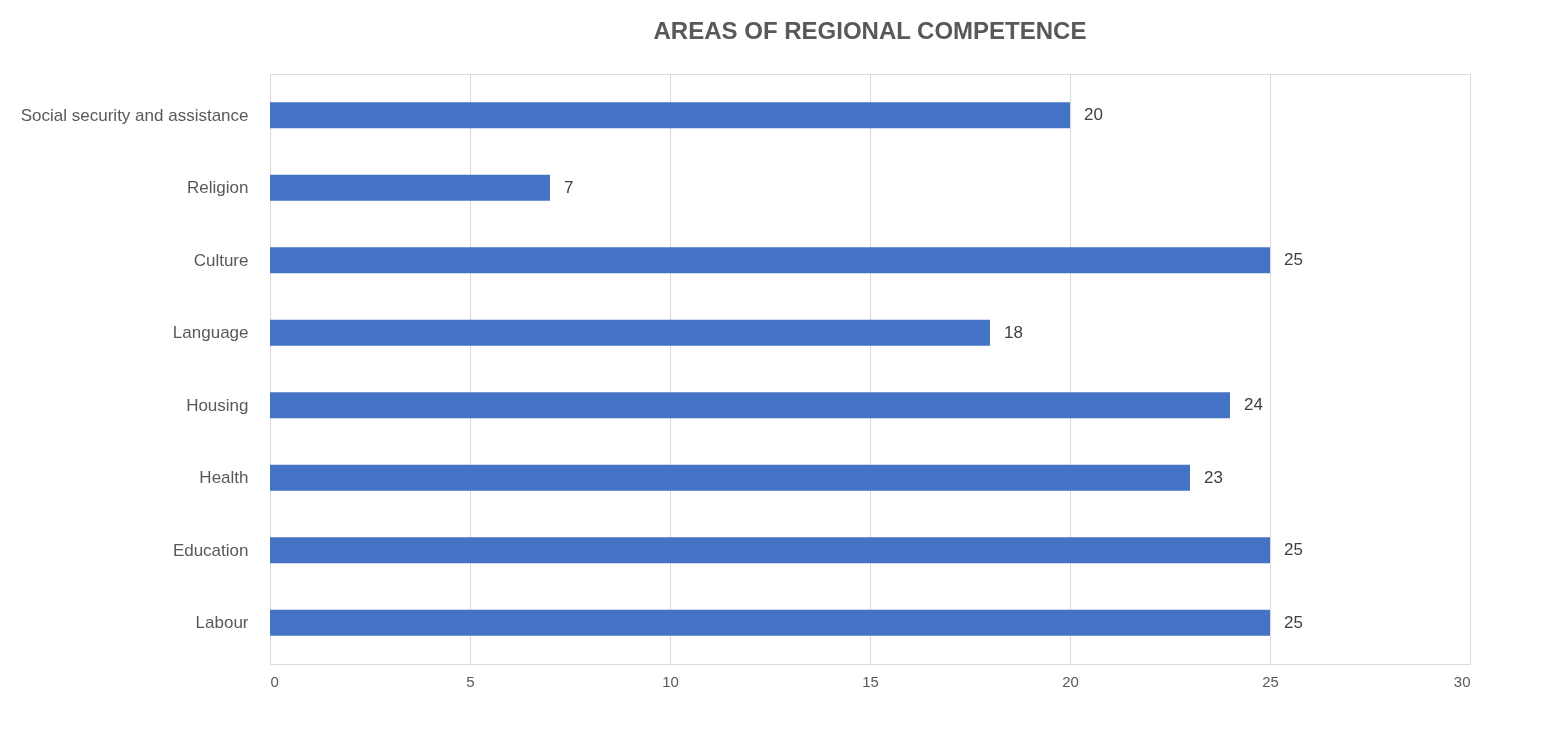  Describe the element at coordinates (274, 681) in the screenshot. I see `x-tick-label: 0` at that location.